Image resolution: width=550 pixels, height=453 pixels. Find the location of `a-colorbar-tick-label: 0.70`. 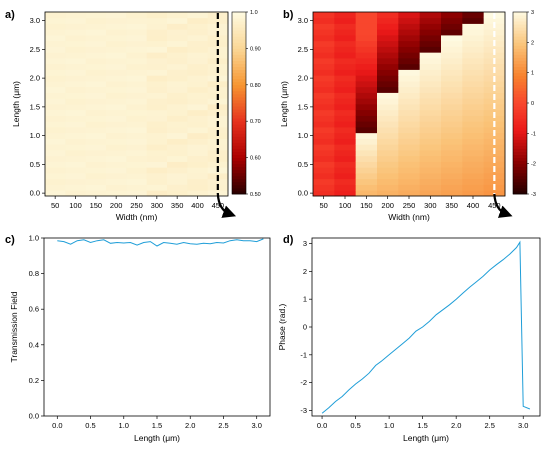

a-colorbar-tick-label: 0.70 is located at coordinates (255, 122).